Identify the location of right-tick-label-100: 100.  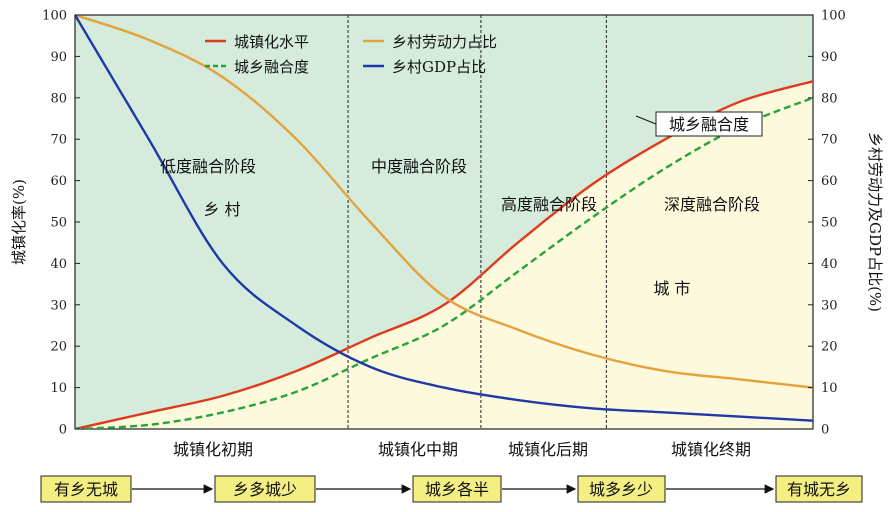
(833, 16).